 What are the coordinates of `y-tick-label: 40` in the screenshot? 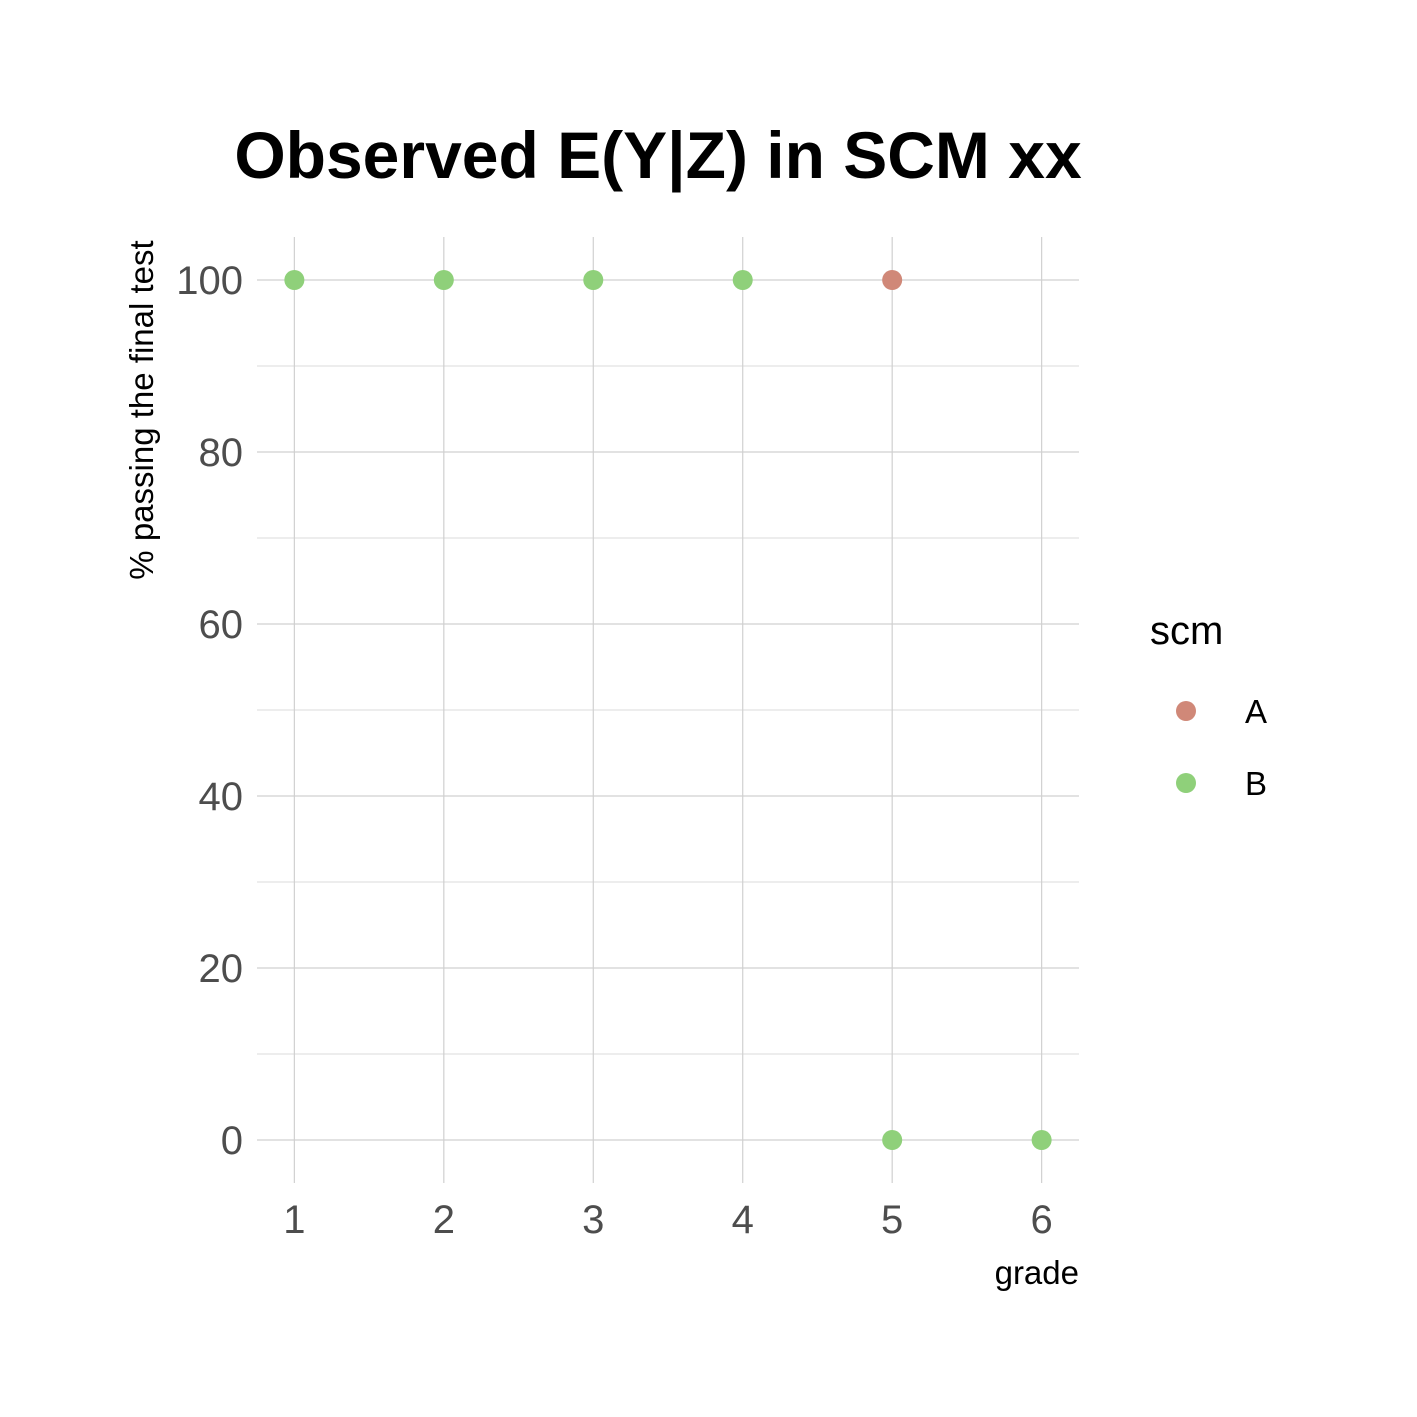 It's located at (221, 797).